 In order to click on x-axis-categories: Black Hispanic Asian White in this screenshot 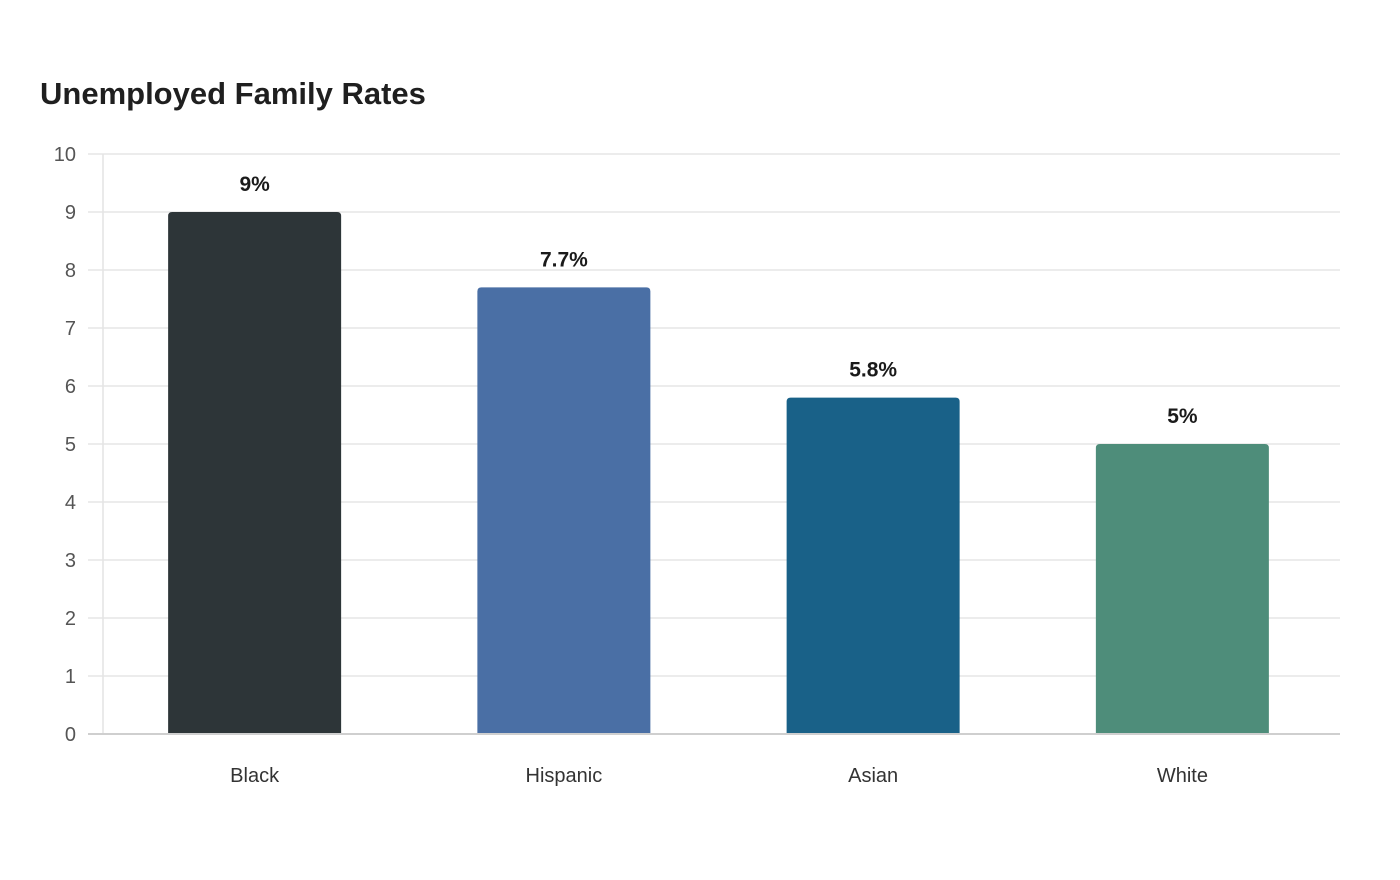, I will do `click(719, 776)`.